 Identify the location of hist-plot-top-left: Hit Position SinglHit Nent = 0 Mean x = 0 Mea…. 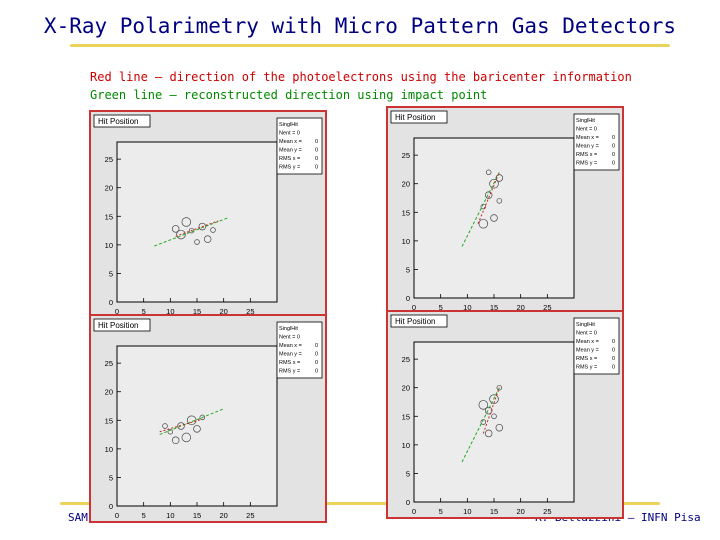
(208, 215).